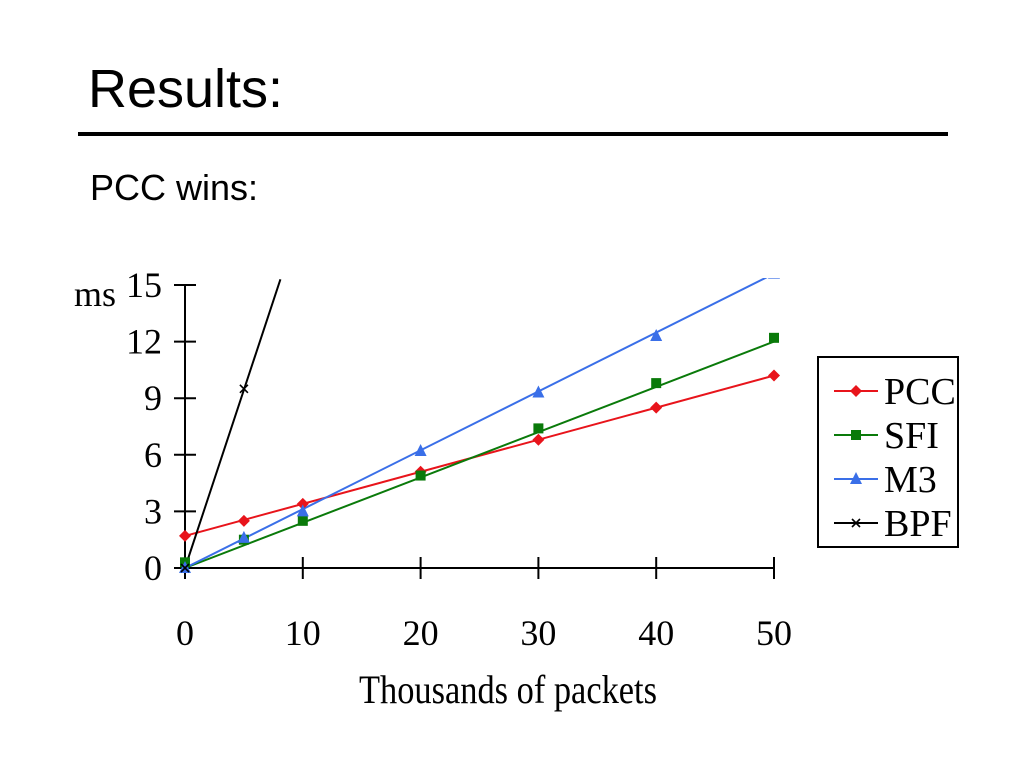  What do you see at coordinates (856, 435) in the screenshot?
I see `legend-marker-sfi` at bounding box center [856, 435].